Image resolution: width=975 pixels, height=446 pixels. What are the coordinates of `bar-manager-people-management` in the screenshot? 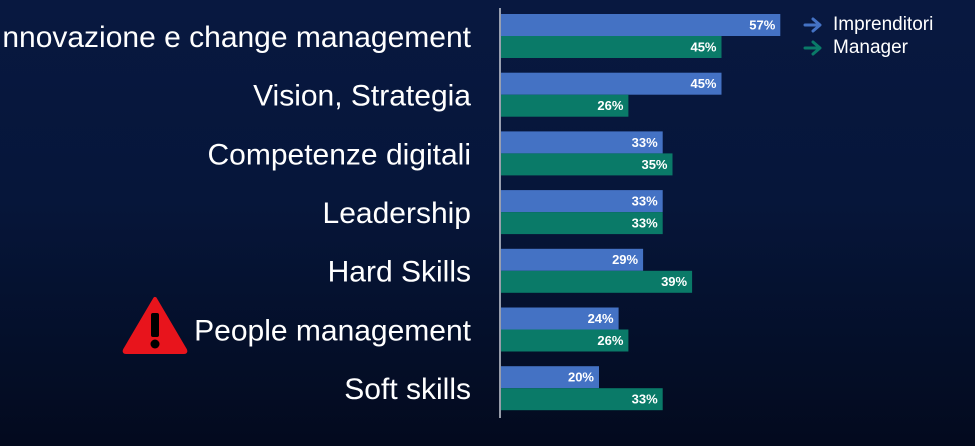 It's located at (565, 340).